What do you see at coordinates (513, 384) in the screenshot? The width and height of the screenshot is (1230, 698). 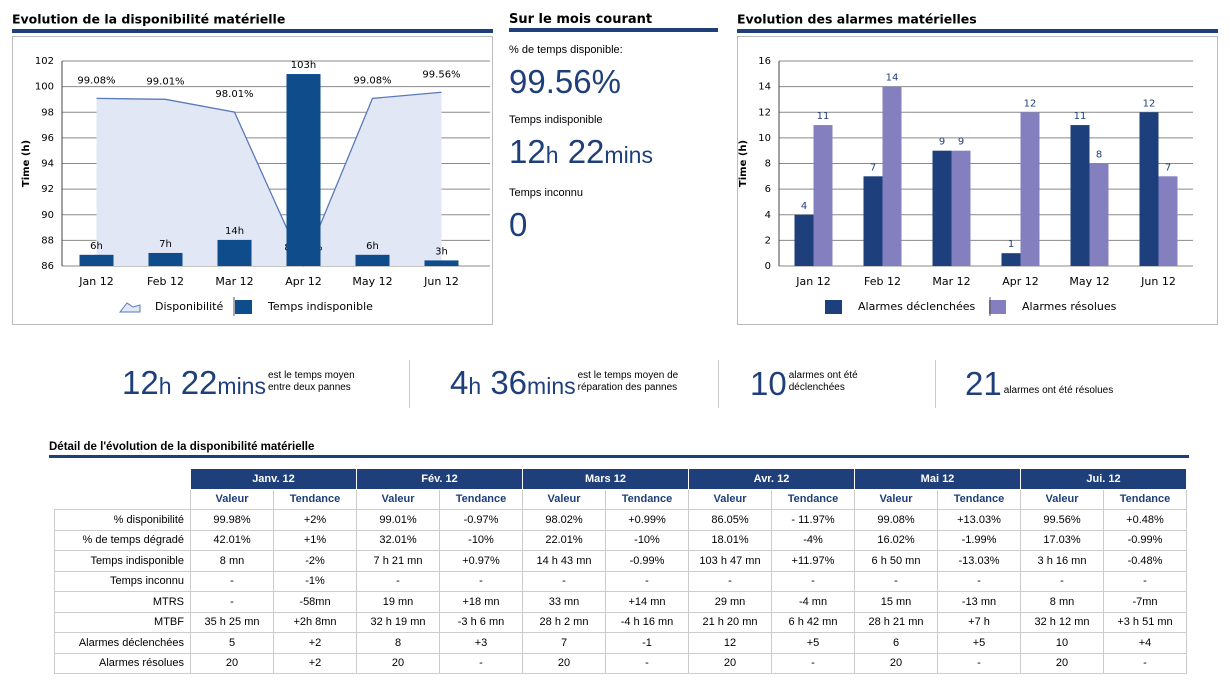 I see `summary-value: 4h 36mins` at bounding box center [513, 384].